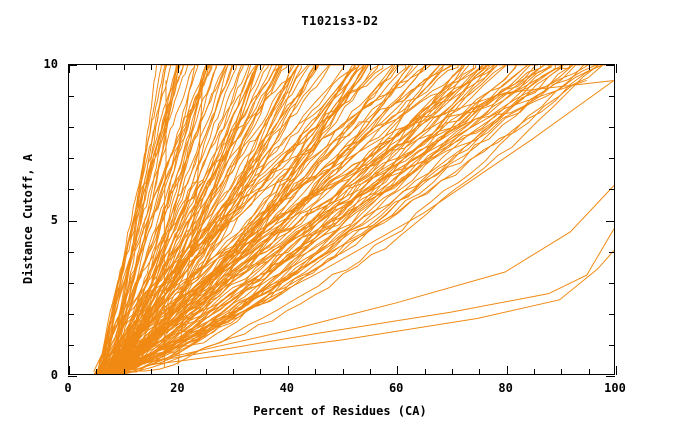 The height and width of the screenshot is (440, 680). Describe the element at coordinates (615, 388) in the screenshot. I see `x-tick-label: 100` at that location.